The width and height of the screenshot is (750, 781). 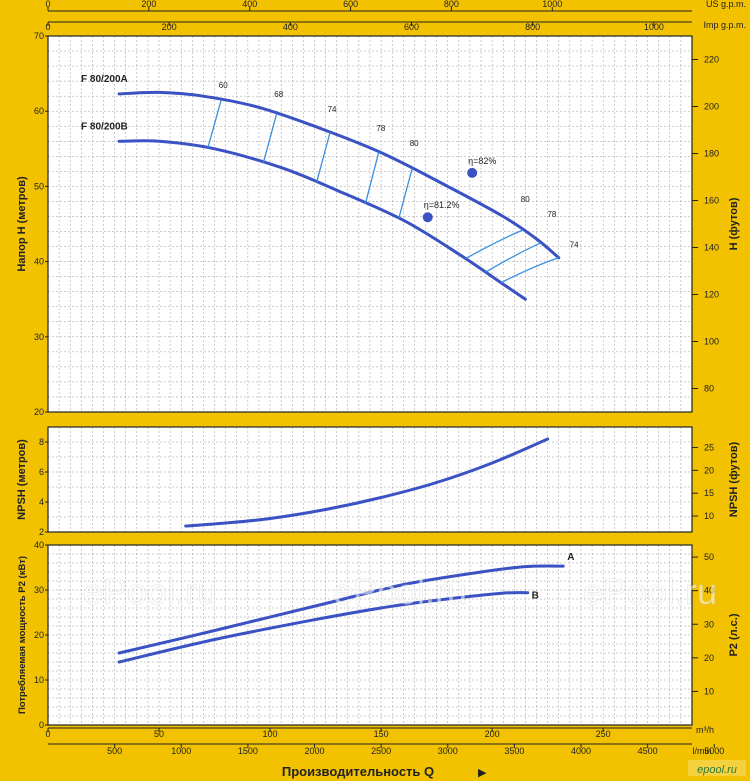 What do you see at coordinates (159, 734) in the screenshot?
I see `m3h-scale-tick-label: 50` at bounding box center [159, 734].